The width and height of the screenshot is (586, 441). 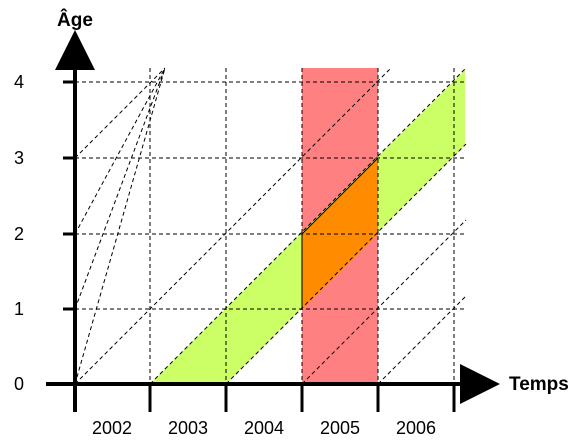 What do you see at coordinates (19, 309) in the screenshot?
I see `age-tick-label-1: 1` at bounding box center [19, 309].